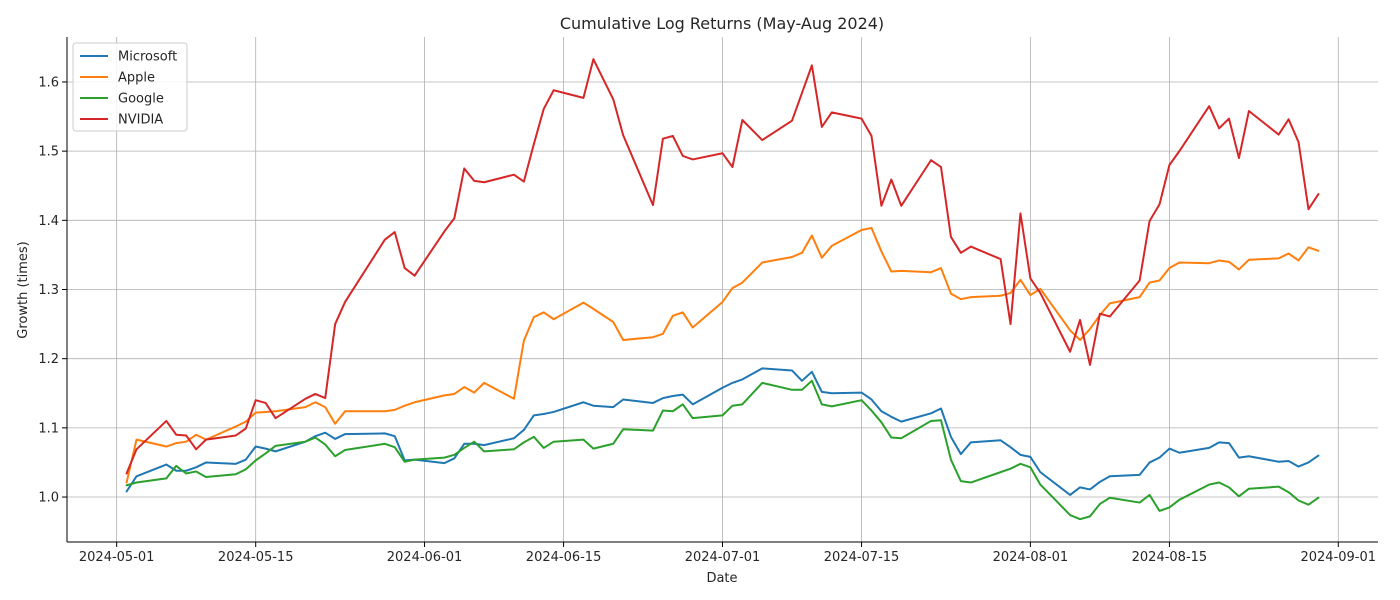 This screenshot has width=1400, height=600. Describe the element at coordinates (564, 557) in the screenshot. I see `x-tick-label: 2024-06-15` at that location.